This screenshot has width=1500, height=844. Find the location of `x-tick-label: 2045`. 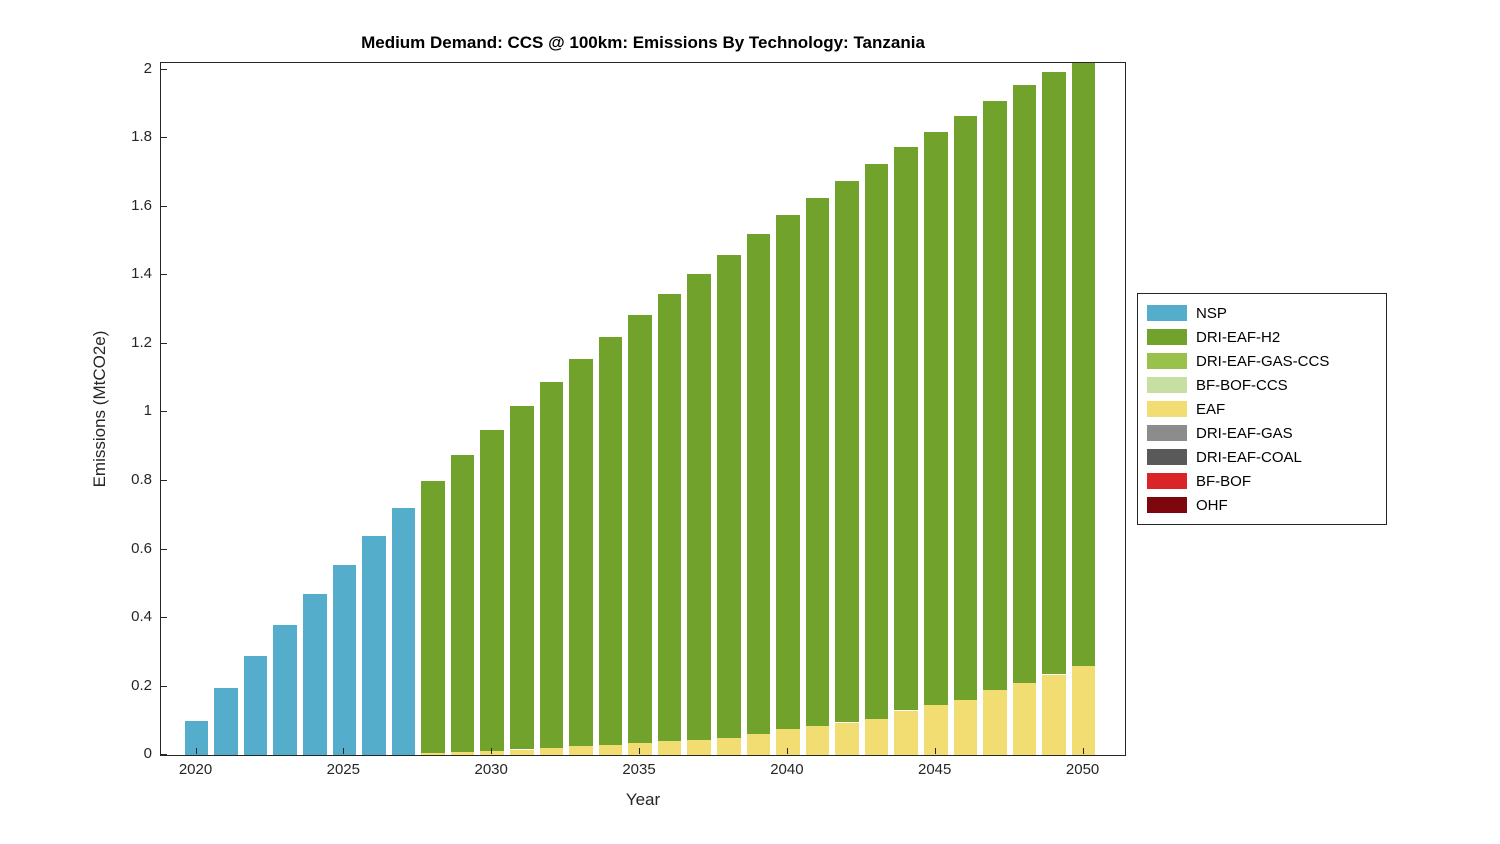

x-tick-label: 2045 is located at coordinates (935, 769).